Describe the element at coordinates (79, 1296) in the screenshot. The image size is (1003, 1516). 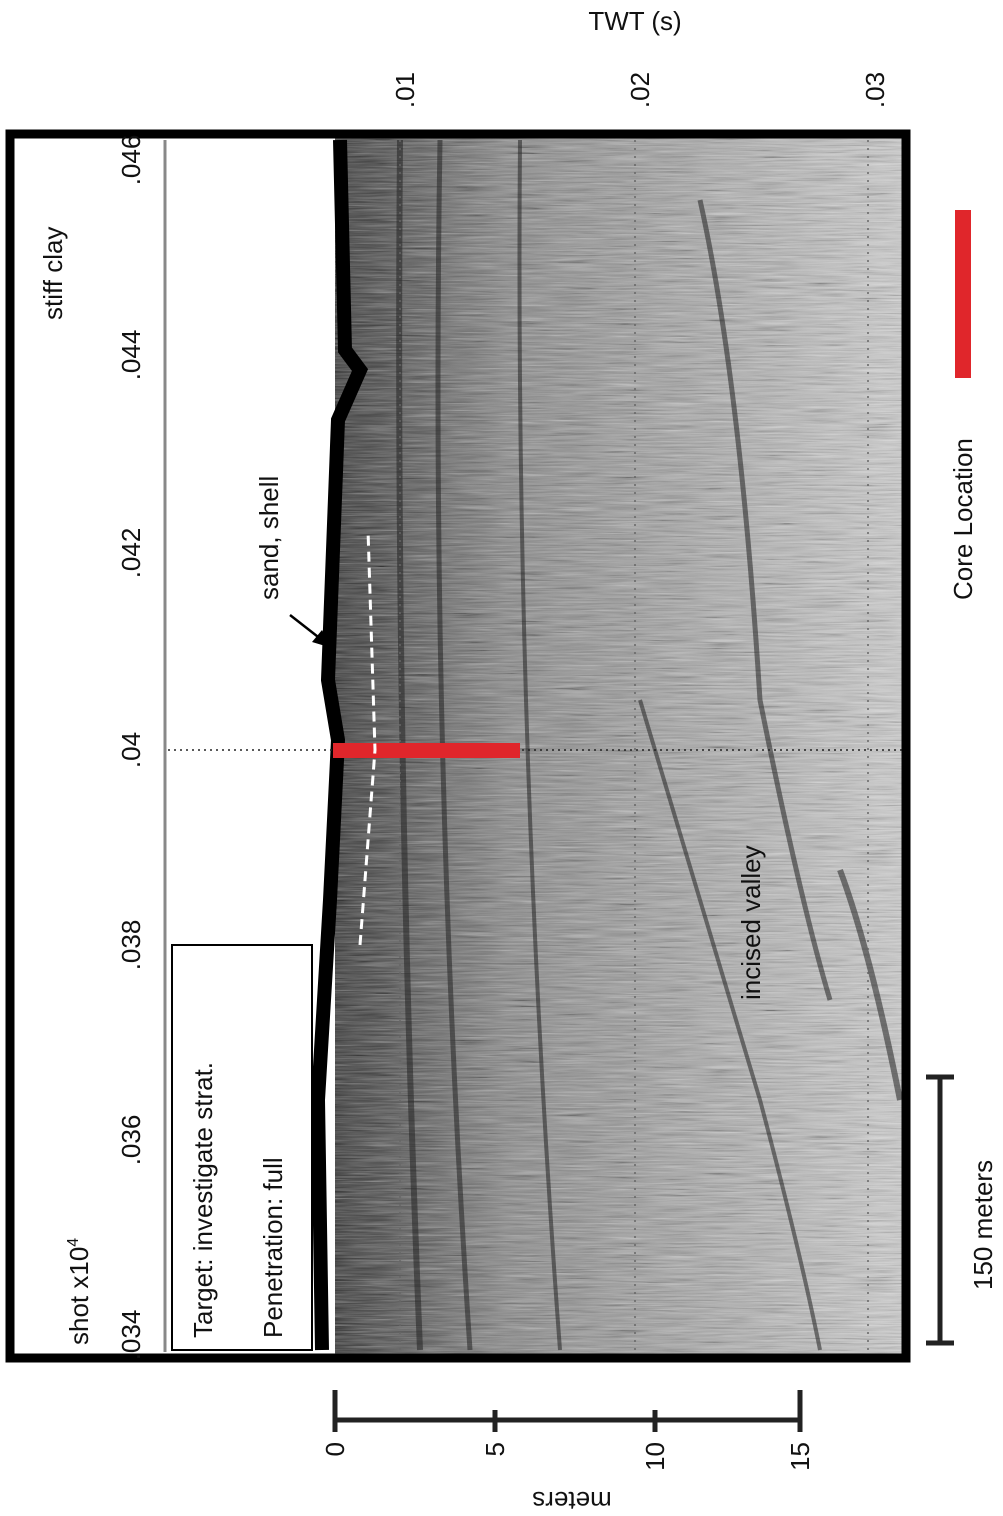
I see `shot-axis-title-text: shot x10` at that location.